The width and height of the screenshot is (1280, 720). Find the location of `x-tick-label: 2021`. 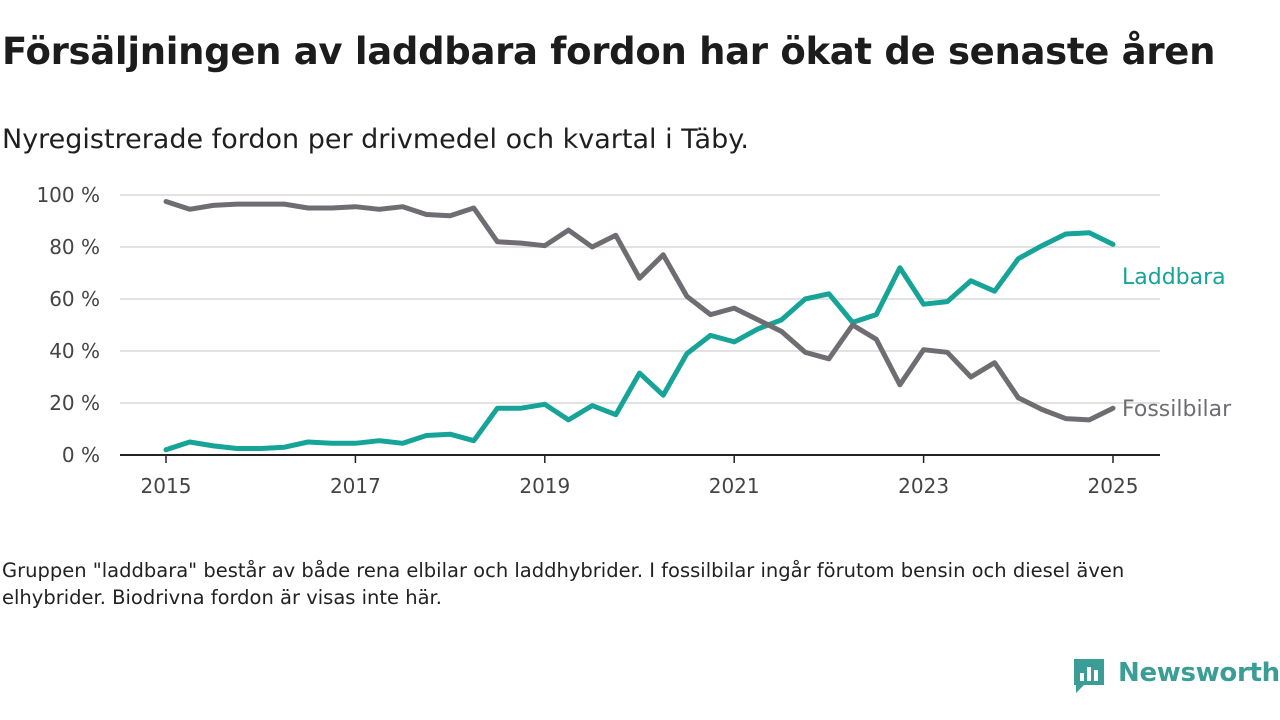

x-tick-label: 2021 is located at coordinates (734, 486).